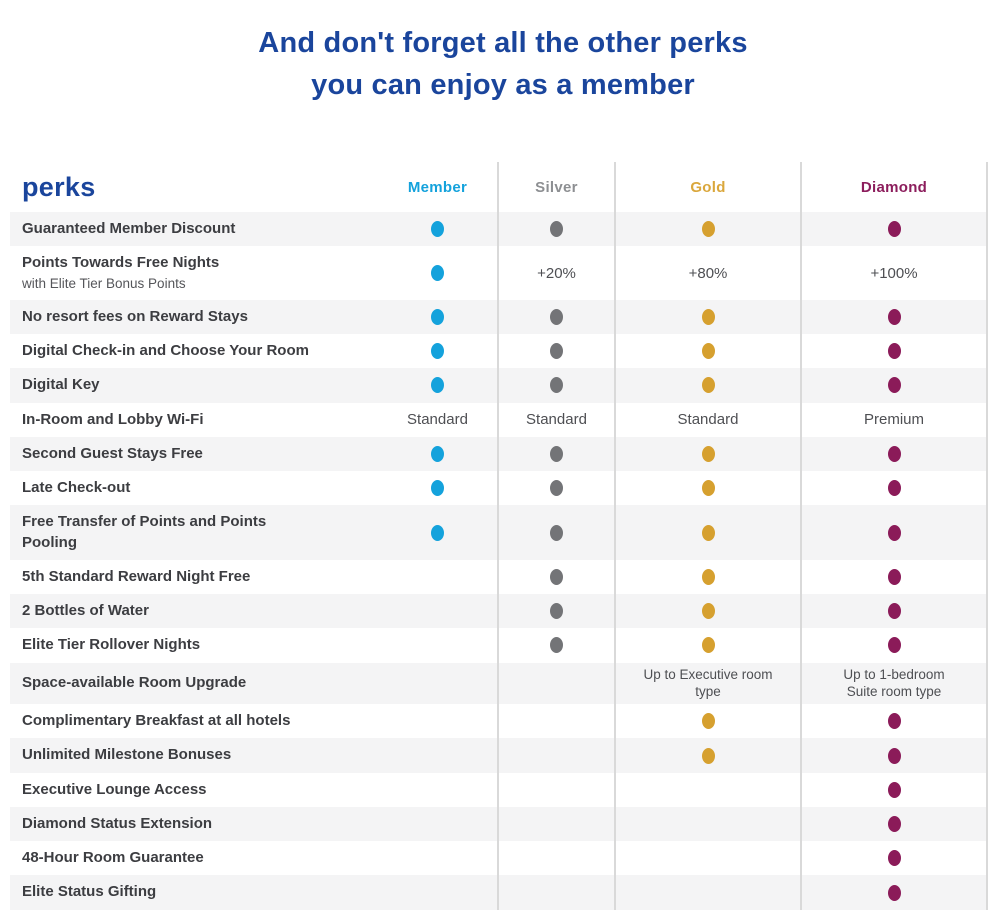 Image resolution: width=1006 pixels, height=920 pixels. What do you see at coordinates (194, 790) in the screenshot?
I see `perk-label-cell: Executive Lounge Access` at bounding box center [194, 790].